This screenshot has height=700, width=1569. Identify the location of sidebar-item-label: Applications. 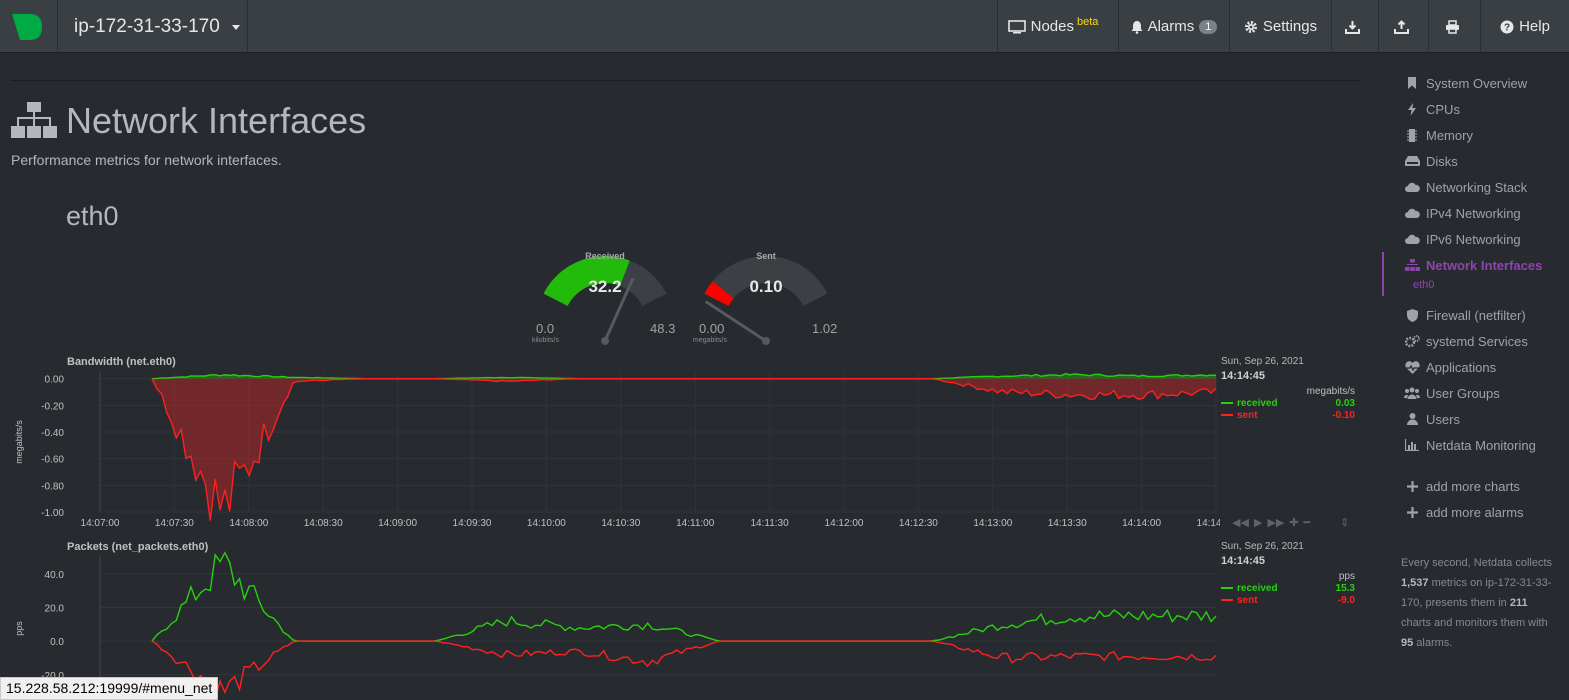
(1461, 367).